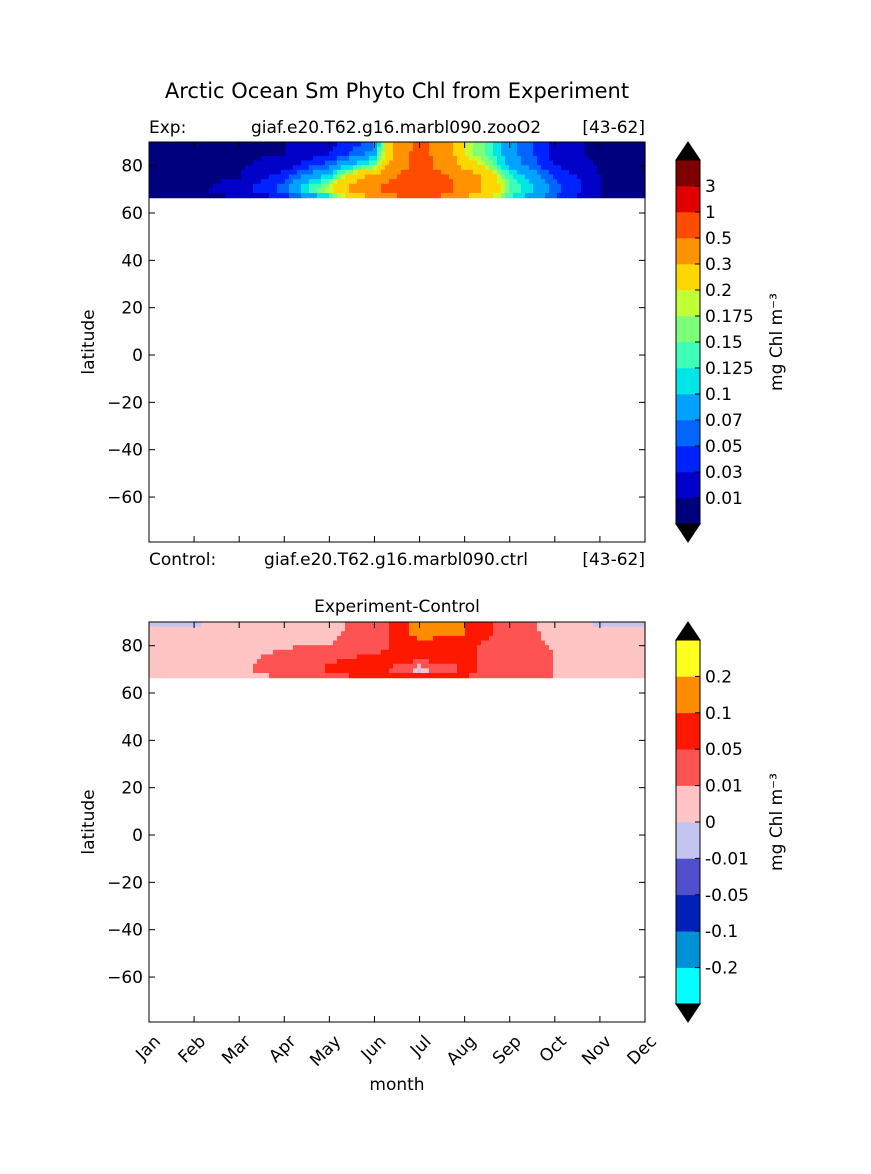 The height and width of the screenshot is (1174, 871). What do you see at coordinates (710, 187) in the screenshot?
I see `colorbar-tick-label: 3` at bounding box center [710, 187].